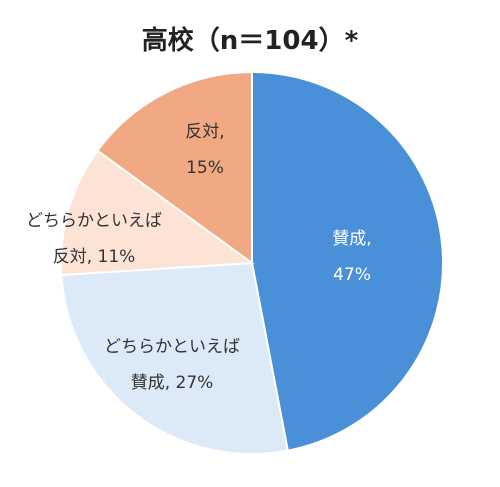 This screenshot has height=487, width=500. What do you see at coordinates (172, 365) in the screenshot?
I see `slice-label: どちらかといえば賛成, 27%` at bounding box center [172, 365].